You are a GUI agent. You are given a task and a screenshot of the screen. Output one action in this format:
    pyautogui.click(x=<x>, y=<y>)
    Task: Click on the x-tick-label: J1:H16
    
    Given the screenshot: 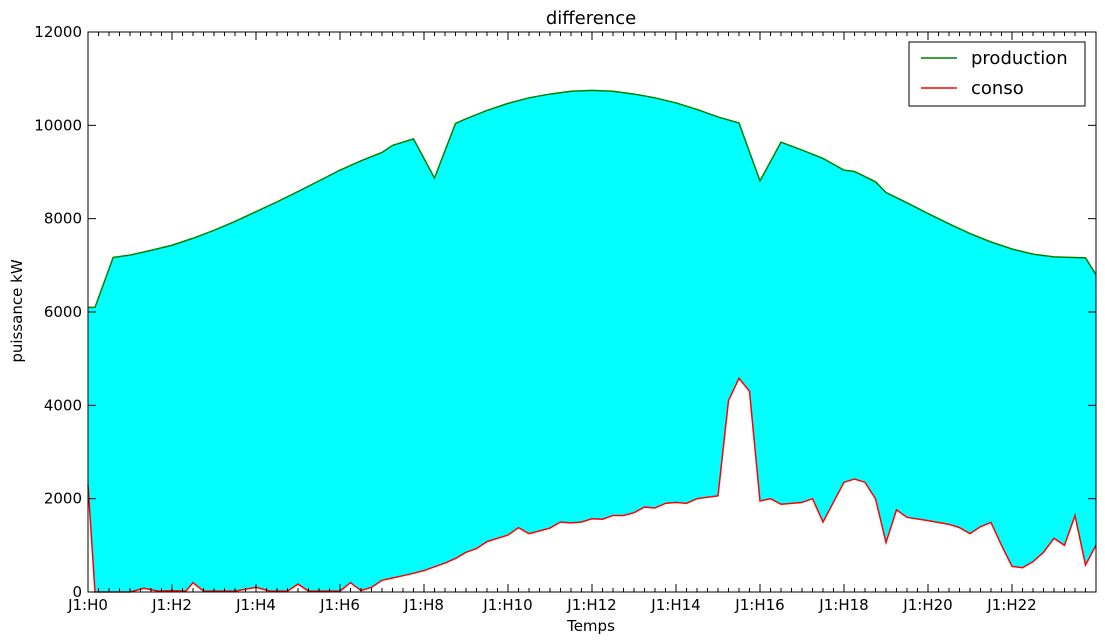 What is the action you would take?
    pyautogui.click(x=759, y=605)
    